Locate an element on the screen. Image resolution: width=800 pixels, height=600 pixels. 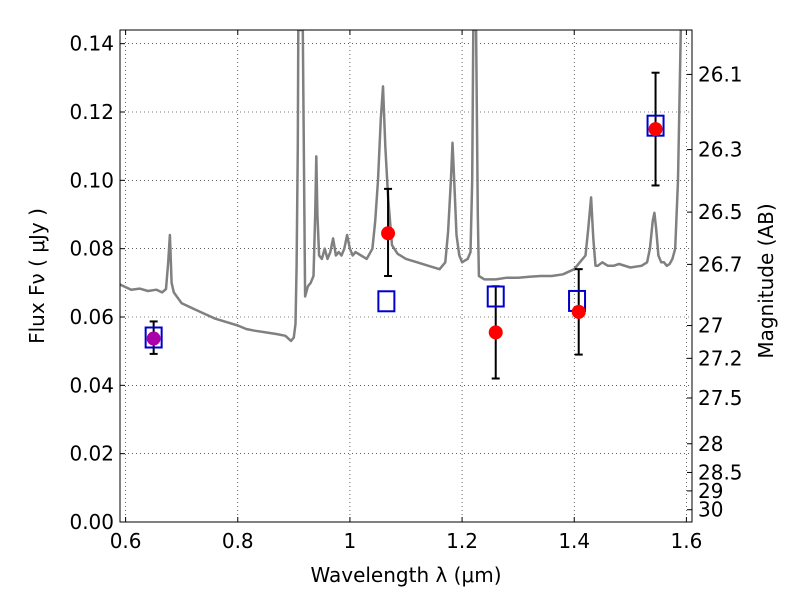
x-tick-label: 0.6 is located at coordinates (126, 541).